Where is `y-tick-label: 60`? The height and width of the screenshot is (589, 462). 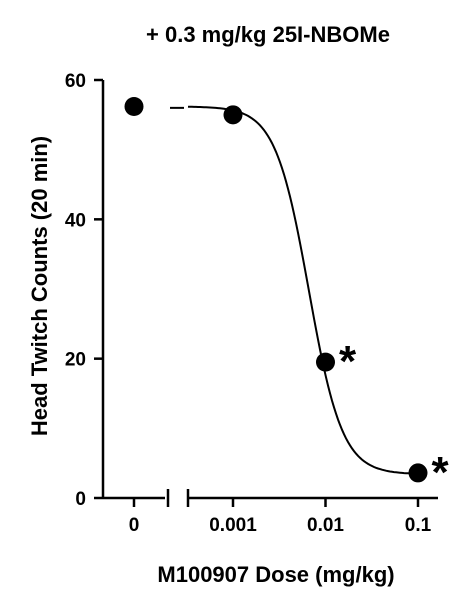 y-tick-label: 60 is located at coordinates (75, 81).